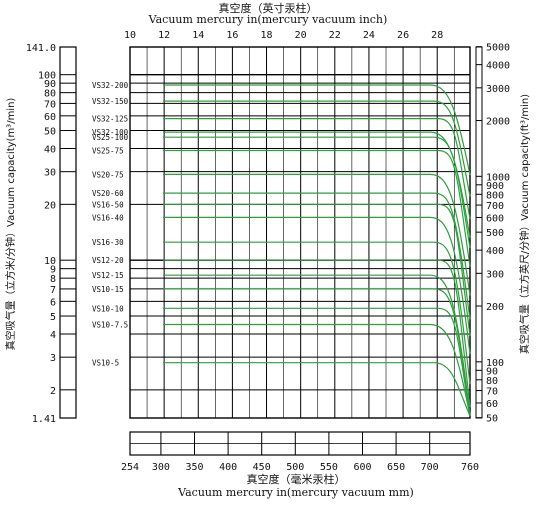  I want to click on series-label: VS25-100, so click(110, 137).